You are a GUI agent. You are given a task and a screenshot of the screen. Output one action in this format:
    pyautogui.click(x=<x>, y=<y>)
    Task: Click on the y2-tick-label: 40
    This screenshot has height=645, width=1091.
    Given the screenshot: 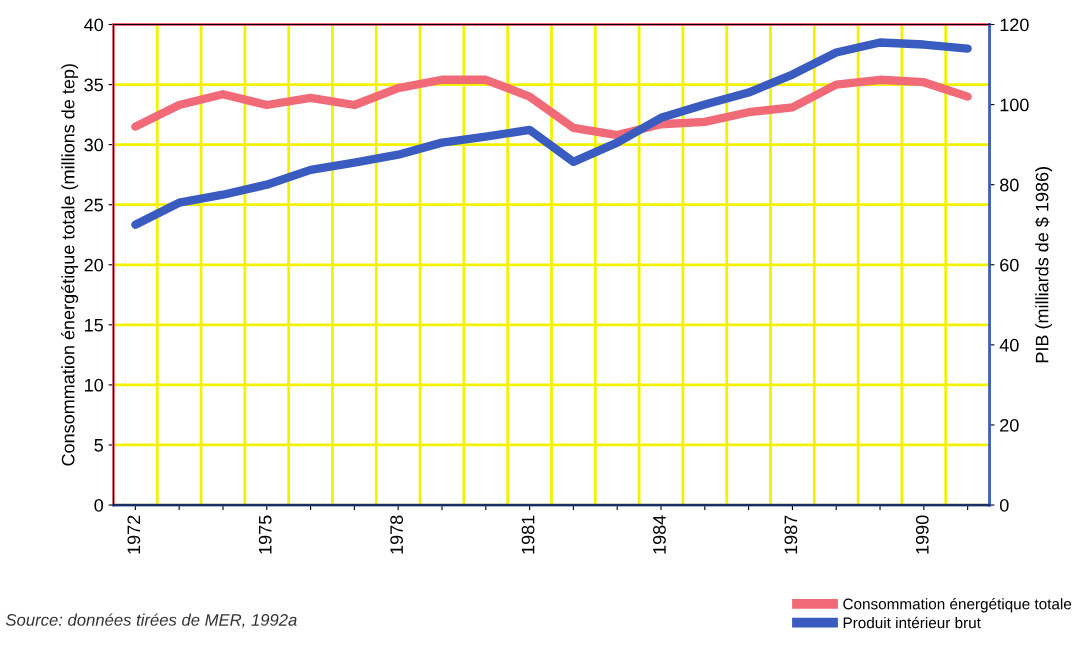 What is the action you would take?
    pyautogui.click(x=1009, y=345)
    